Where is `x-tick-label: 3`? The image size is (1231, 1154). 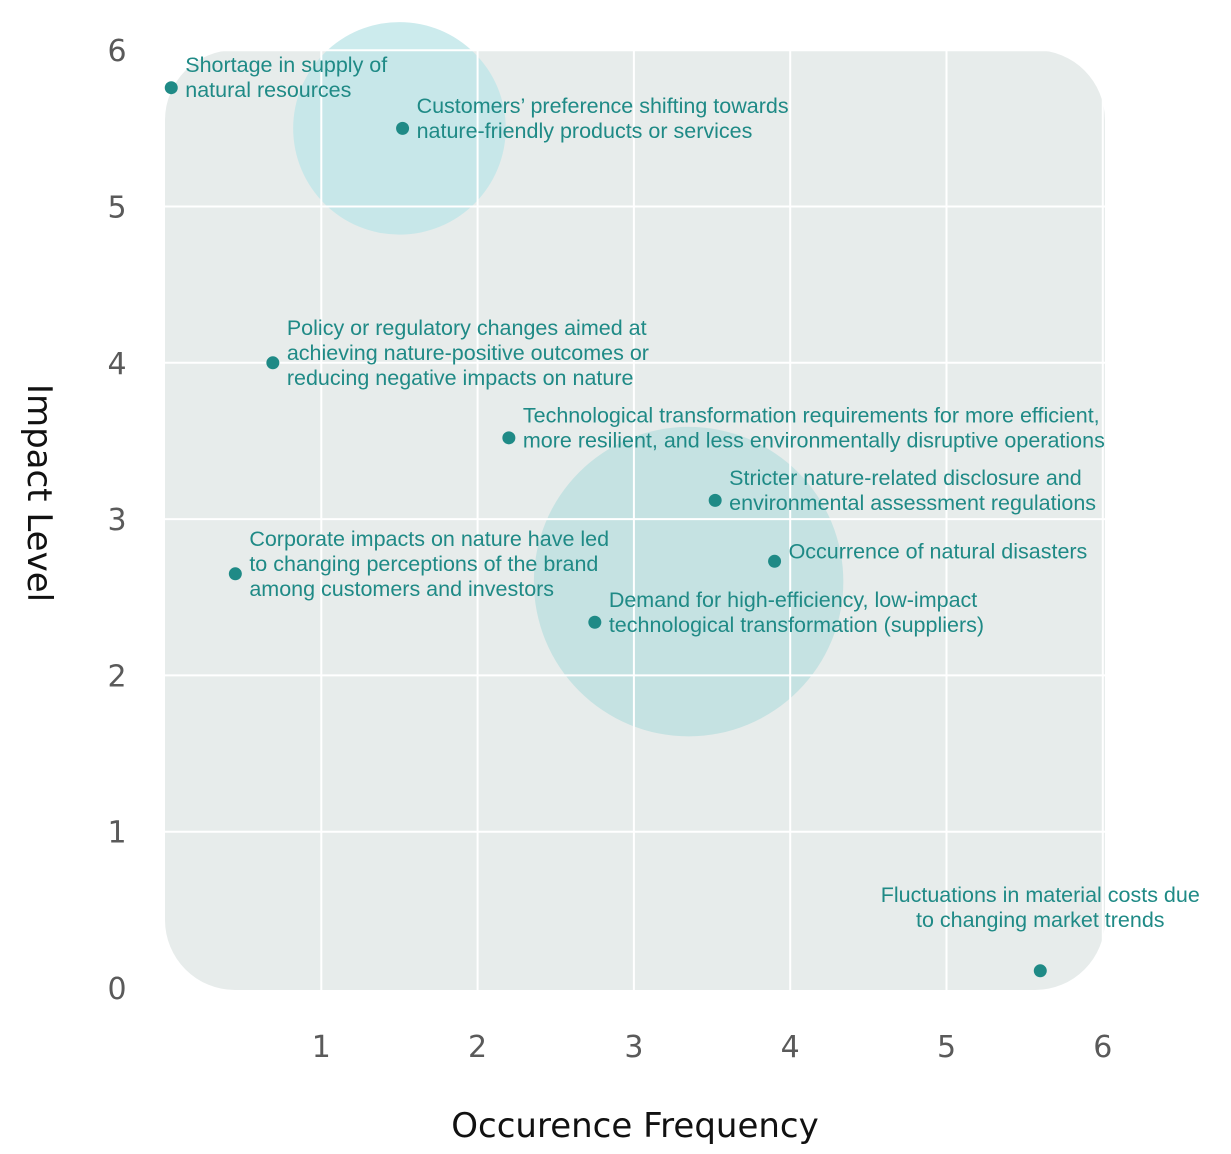
x-tick-label: 3 is located at coordinates (633, 1047).